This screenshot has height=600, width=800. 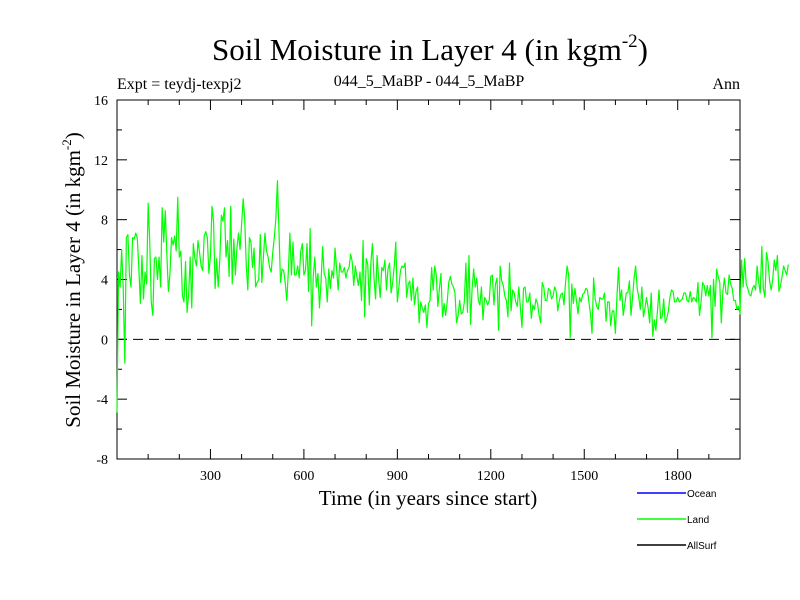 I want to click on x-tick-label: 1200, so click(x=491, y=476).